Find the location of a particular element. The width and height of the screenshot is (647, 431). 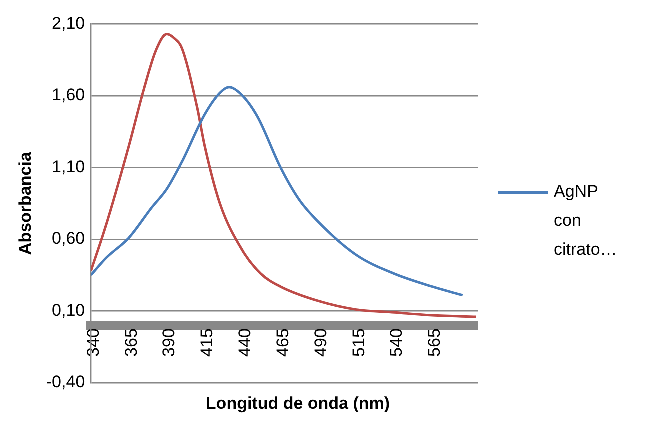

x-tick-label: 515 is located at coordinates (358, 342).